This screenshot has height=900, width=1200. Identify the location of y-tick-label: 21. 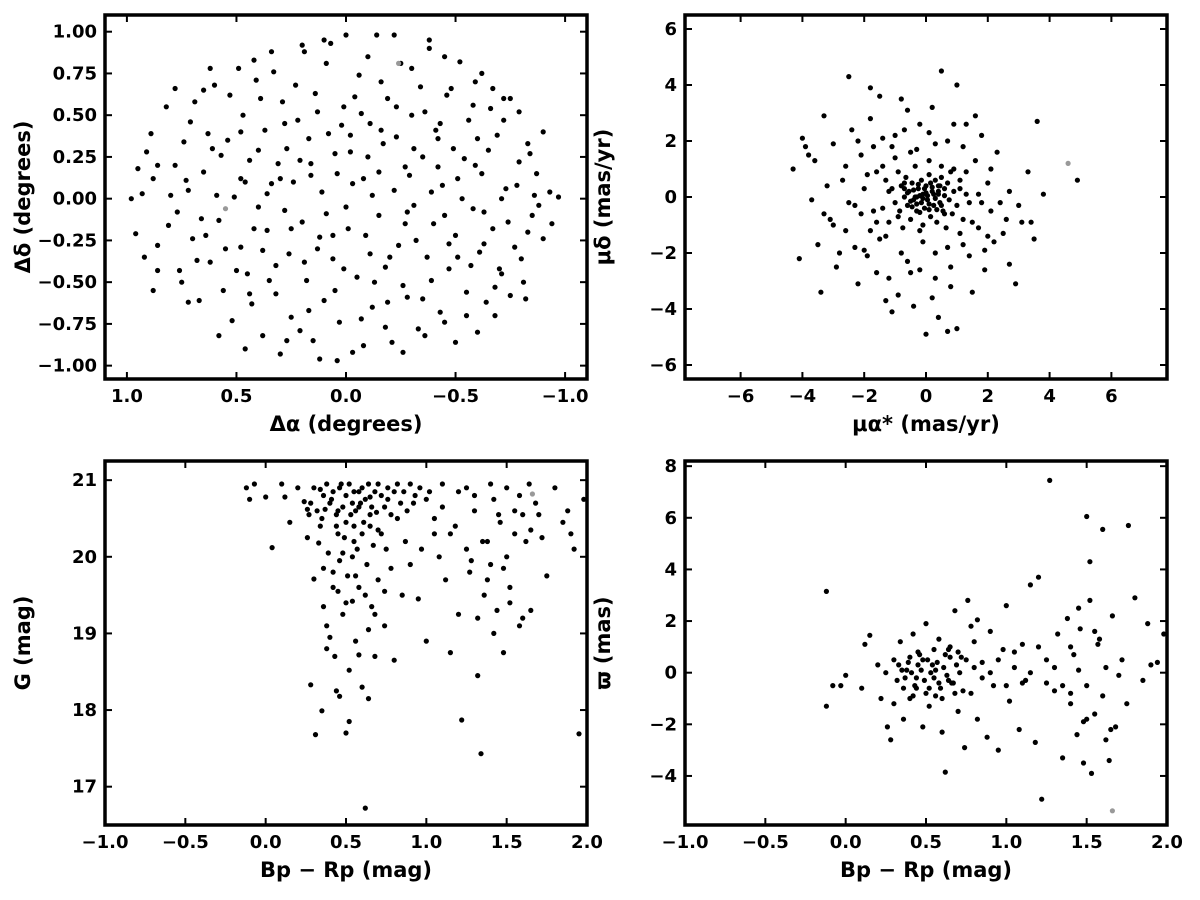
(84, 480).